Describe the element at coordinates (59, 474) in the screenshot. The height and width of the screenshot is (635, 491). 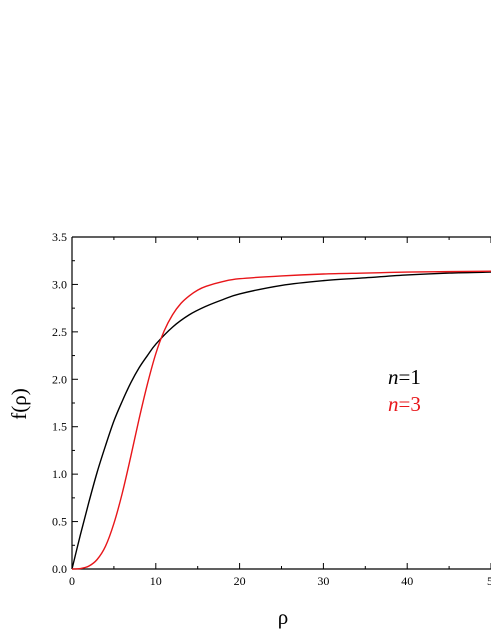
I see `y-tick-label: 1.0` at that location.